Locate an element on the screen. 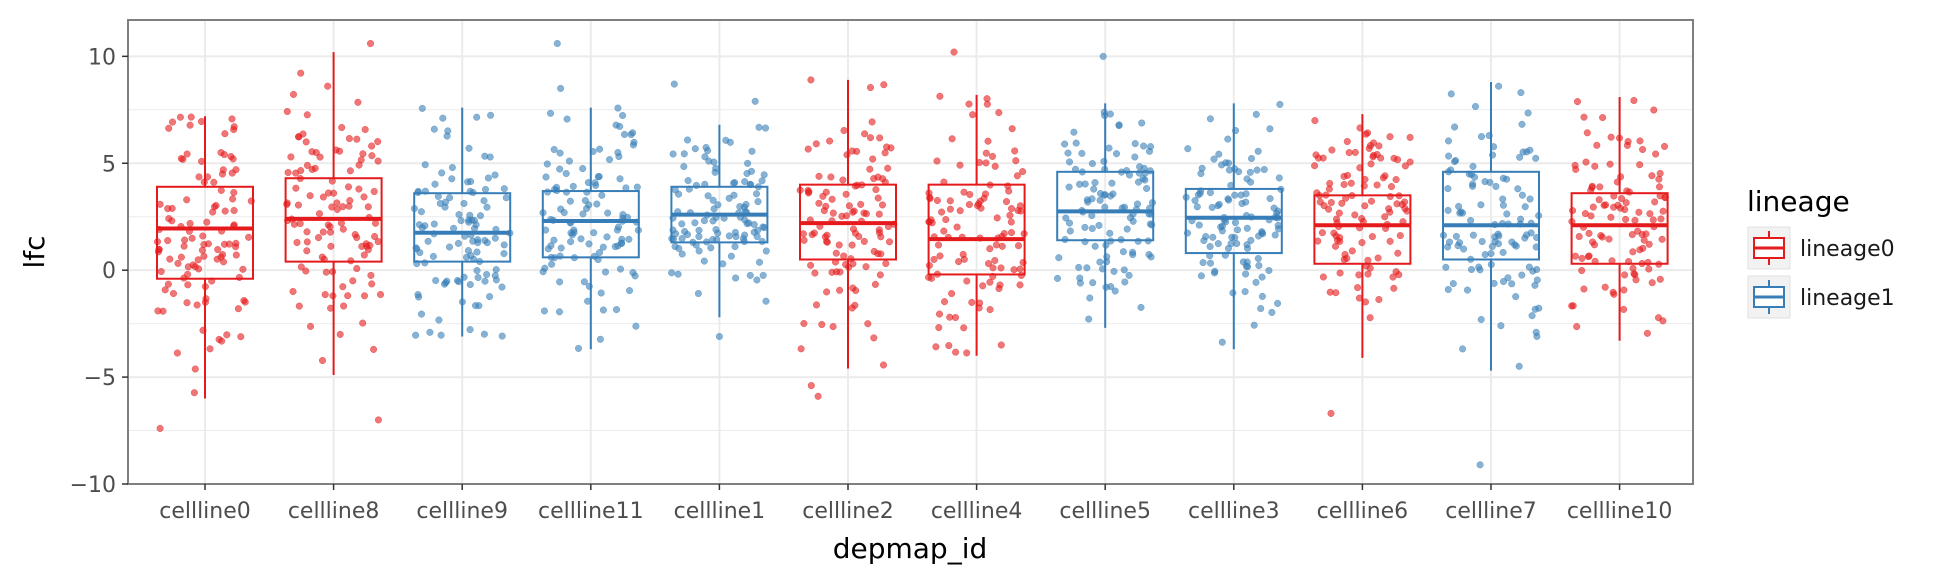 This screenshot has height=585, width=1941. x-tick-label: cellline9 is located at coordinates (462, 511).